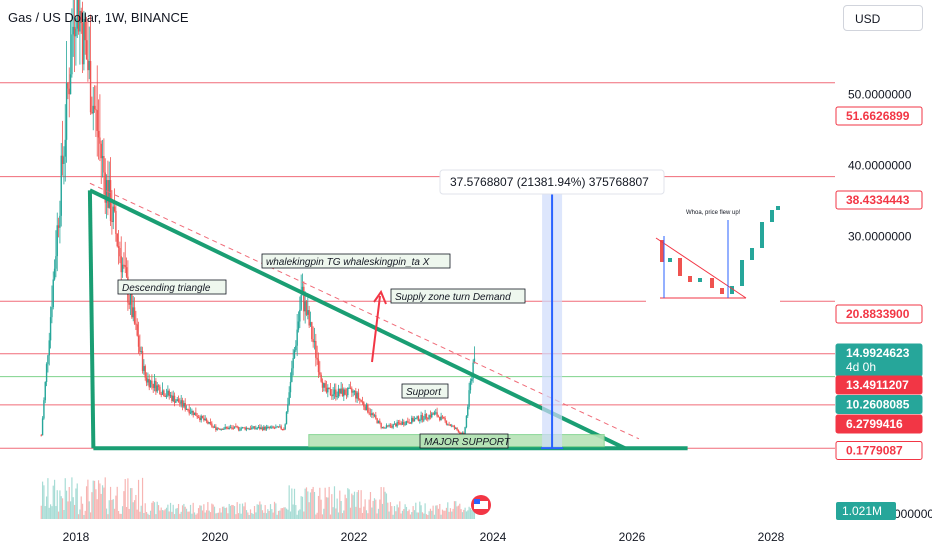 The width and height of the screenshot is (932, 555). What do you see at coordinates (866, 511) in the screenshot?
I see `volume-tag` at bounding box center [866, 511].